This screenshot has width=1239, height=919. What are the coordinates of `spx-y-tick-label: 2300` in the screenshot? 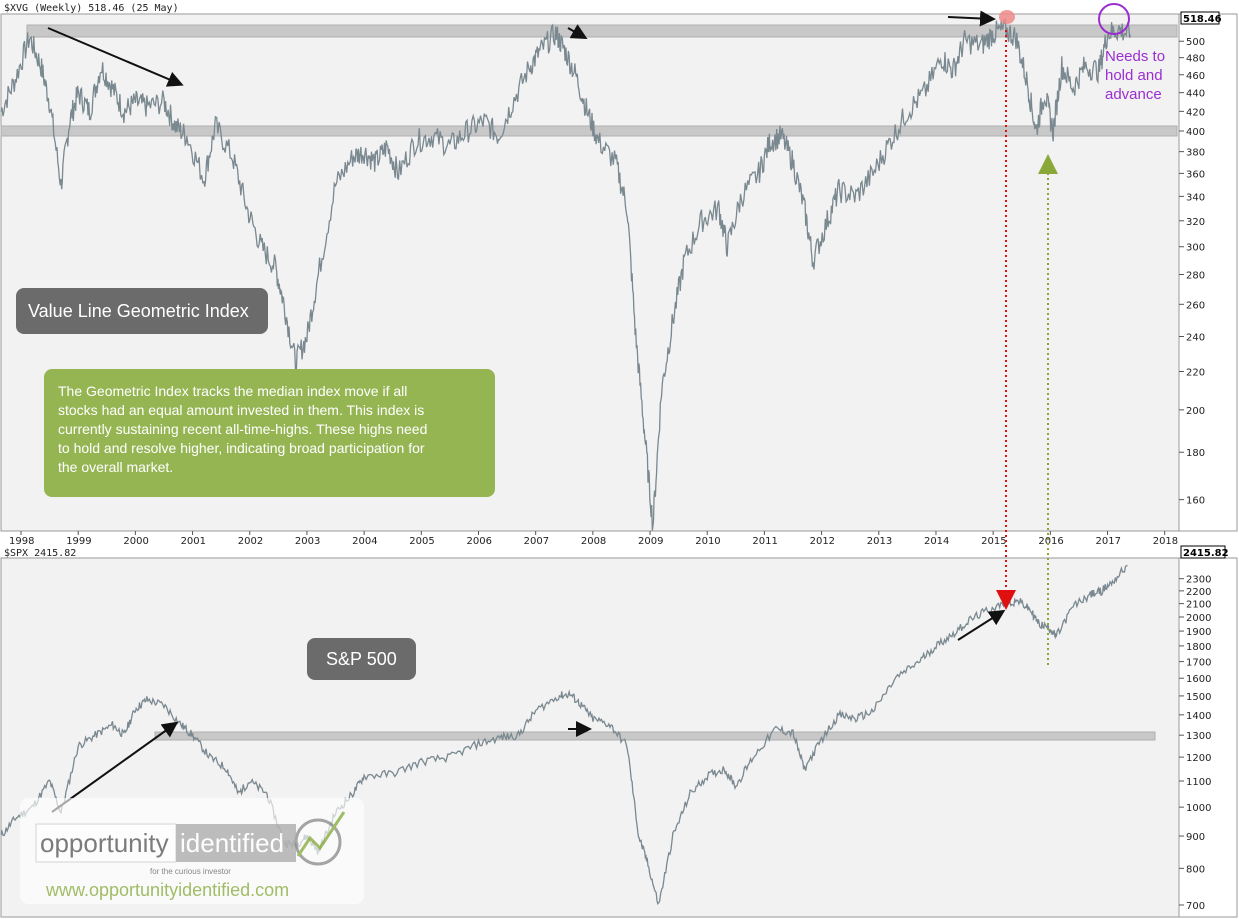 It's located at (1198, 580).